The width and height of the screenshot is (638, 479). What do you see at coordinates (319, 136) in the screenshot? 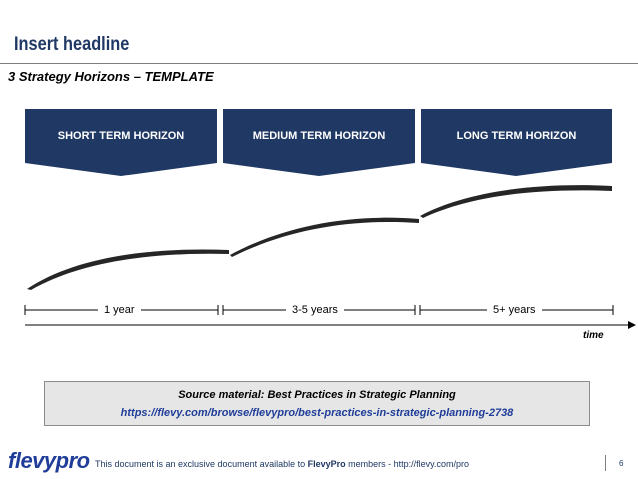
I see `medium-term-label: MEDIUM TERM HORIZON` at bounding box center [319, 136].